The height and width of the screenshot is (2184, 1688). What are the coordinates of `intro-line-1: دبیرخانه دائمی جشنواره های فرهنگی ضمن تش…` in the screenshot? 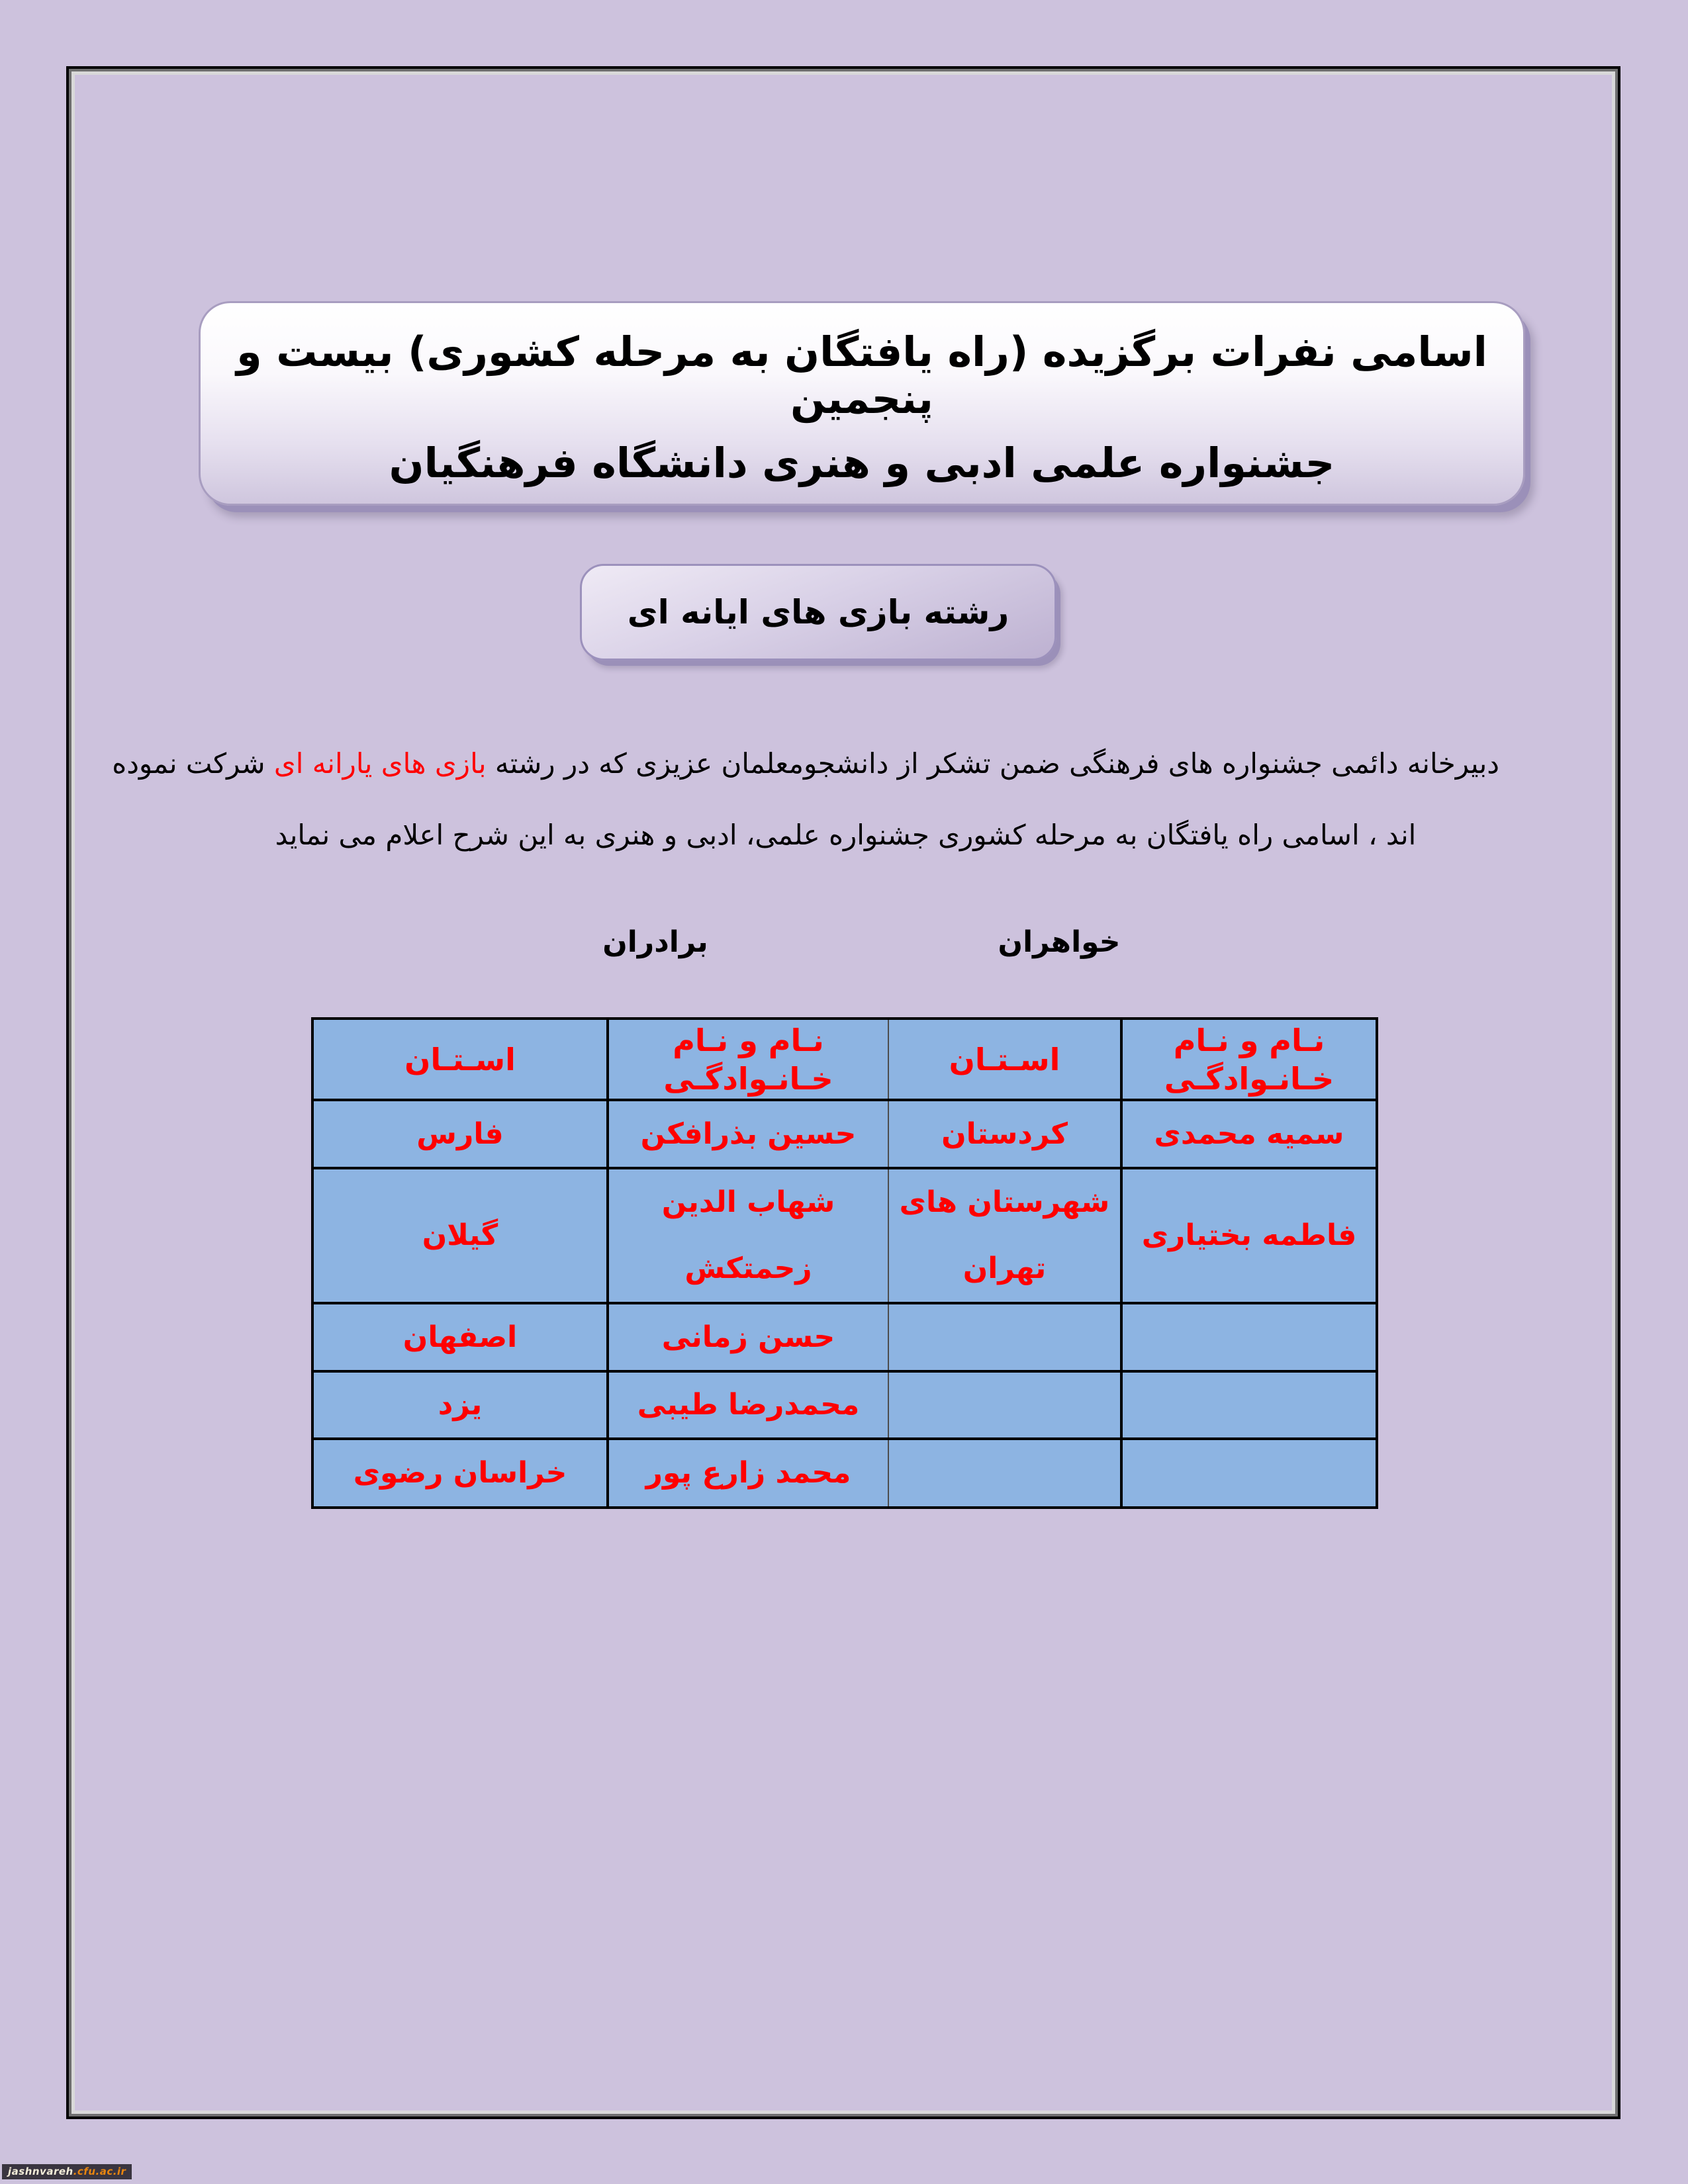 It's located at (805, 764).